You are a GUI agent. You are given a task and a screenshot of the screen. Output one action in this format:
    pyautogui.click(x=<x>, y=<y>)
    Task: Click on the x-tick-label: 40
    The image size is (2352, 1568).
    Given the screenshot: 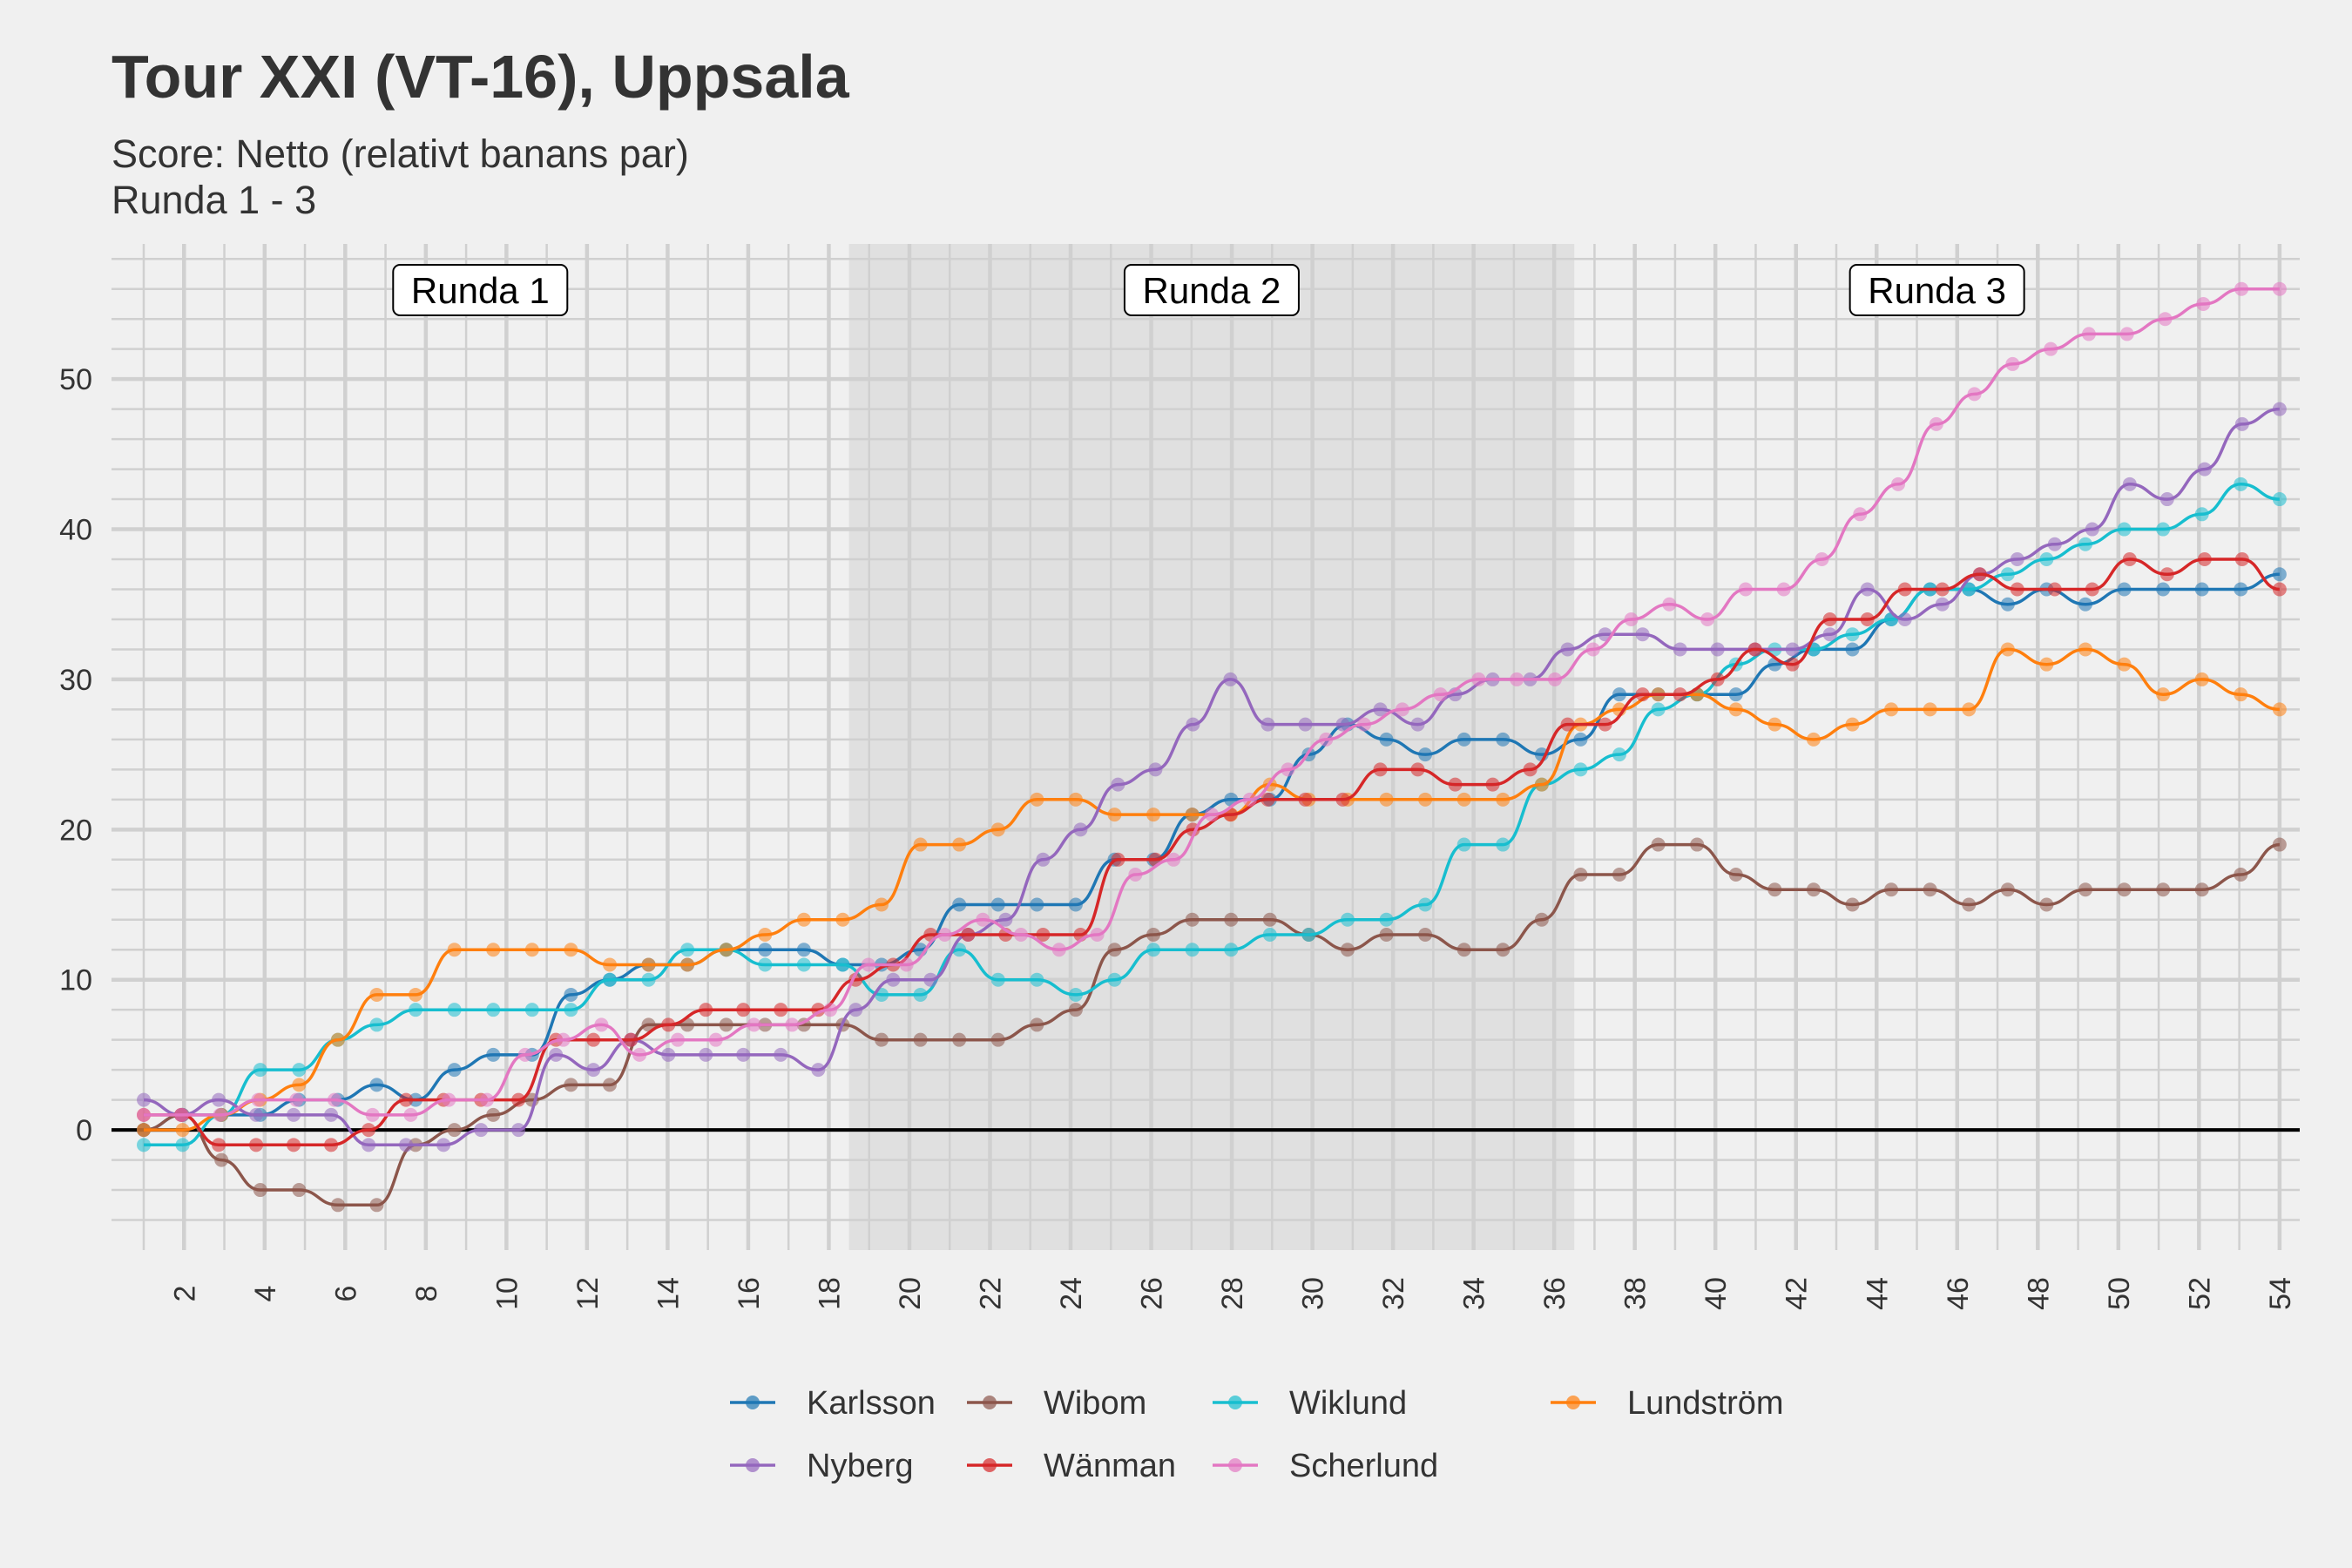 What is the action you would take?
    pyautogui.click(x=1716, y=1293)
    